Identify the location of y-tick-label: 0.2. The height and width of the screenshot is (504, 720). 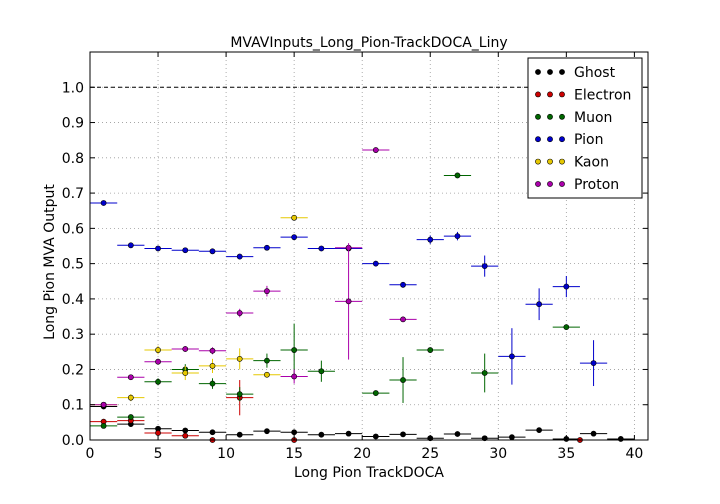
(73, 370).